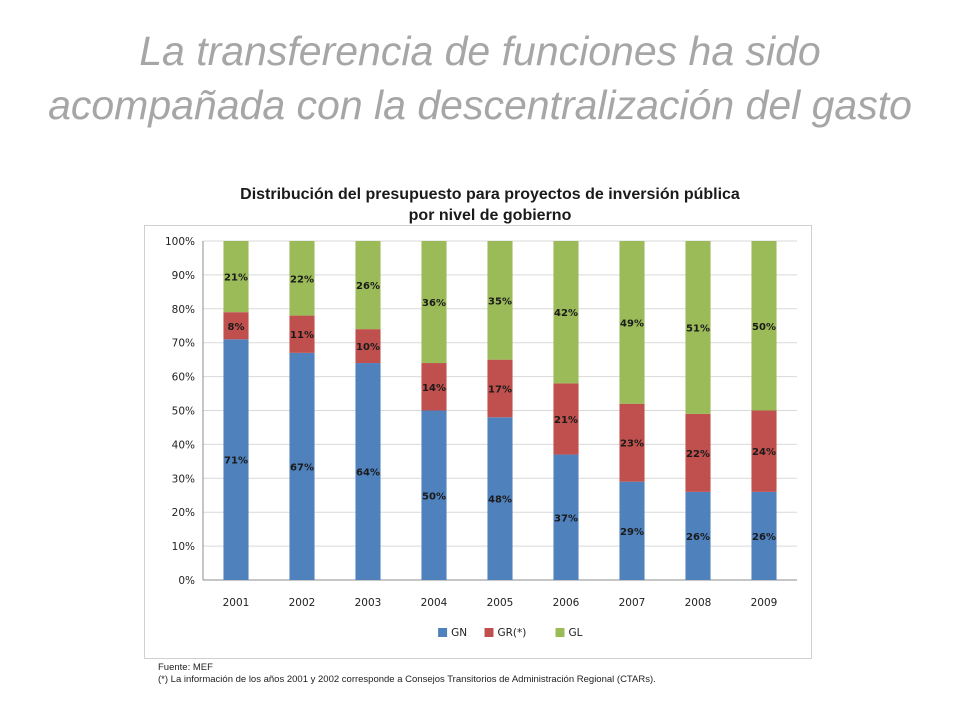 This screenshot has width=960, height=720. What do you see at coordinates (500, 603) in the screenshot?
I see `x-tick-label: 2005` at bounding box center [500, 603].